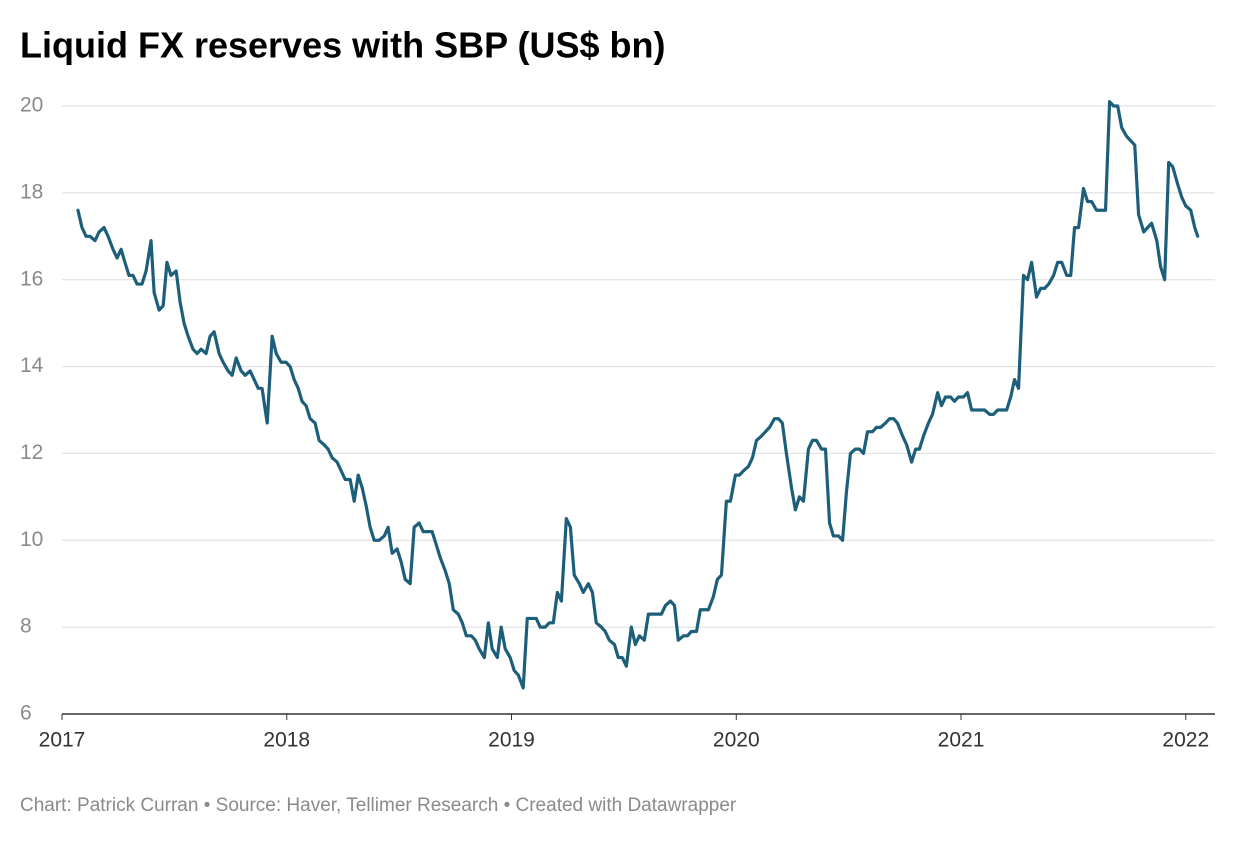 The width and height of the screenshot is (1240, 845). I want to click on y-tick-label: 10, so click(31, 539).